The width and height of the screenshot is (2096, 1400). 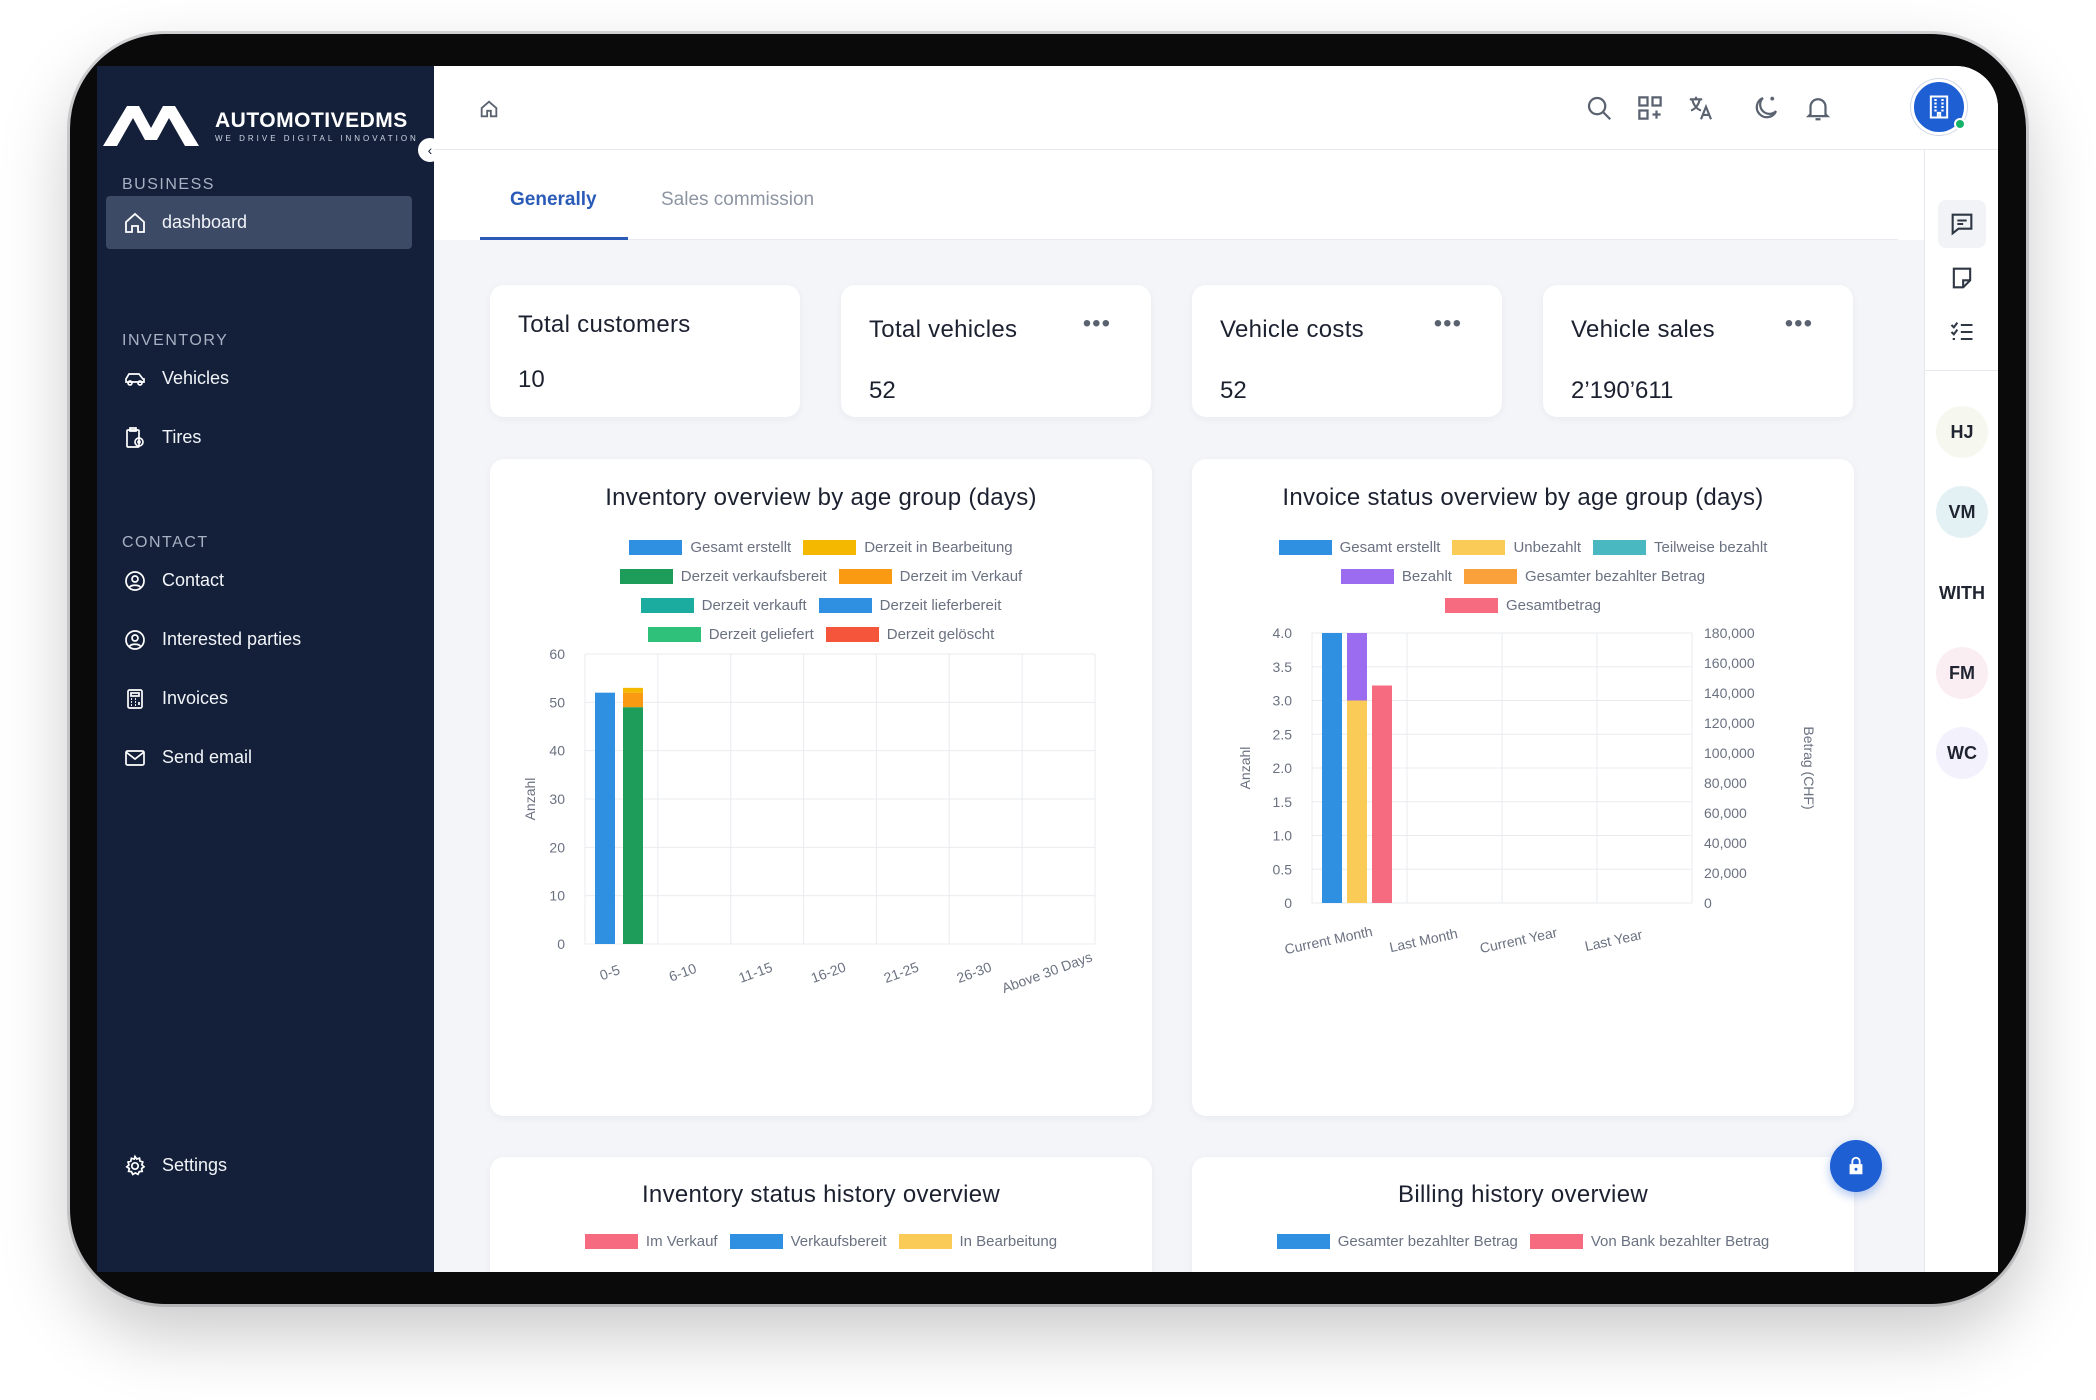 I want to click on search-icon, so click(x=1599, y=108).